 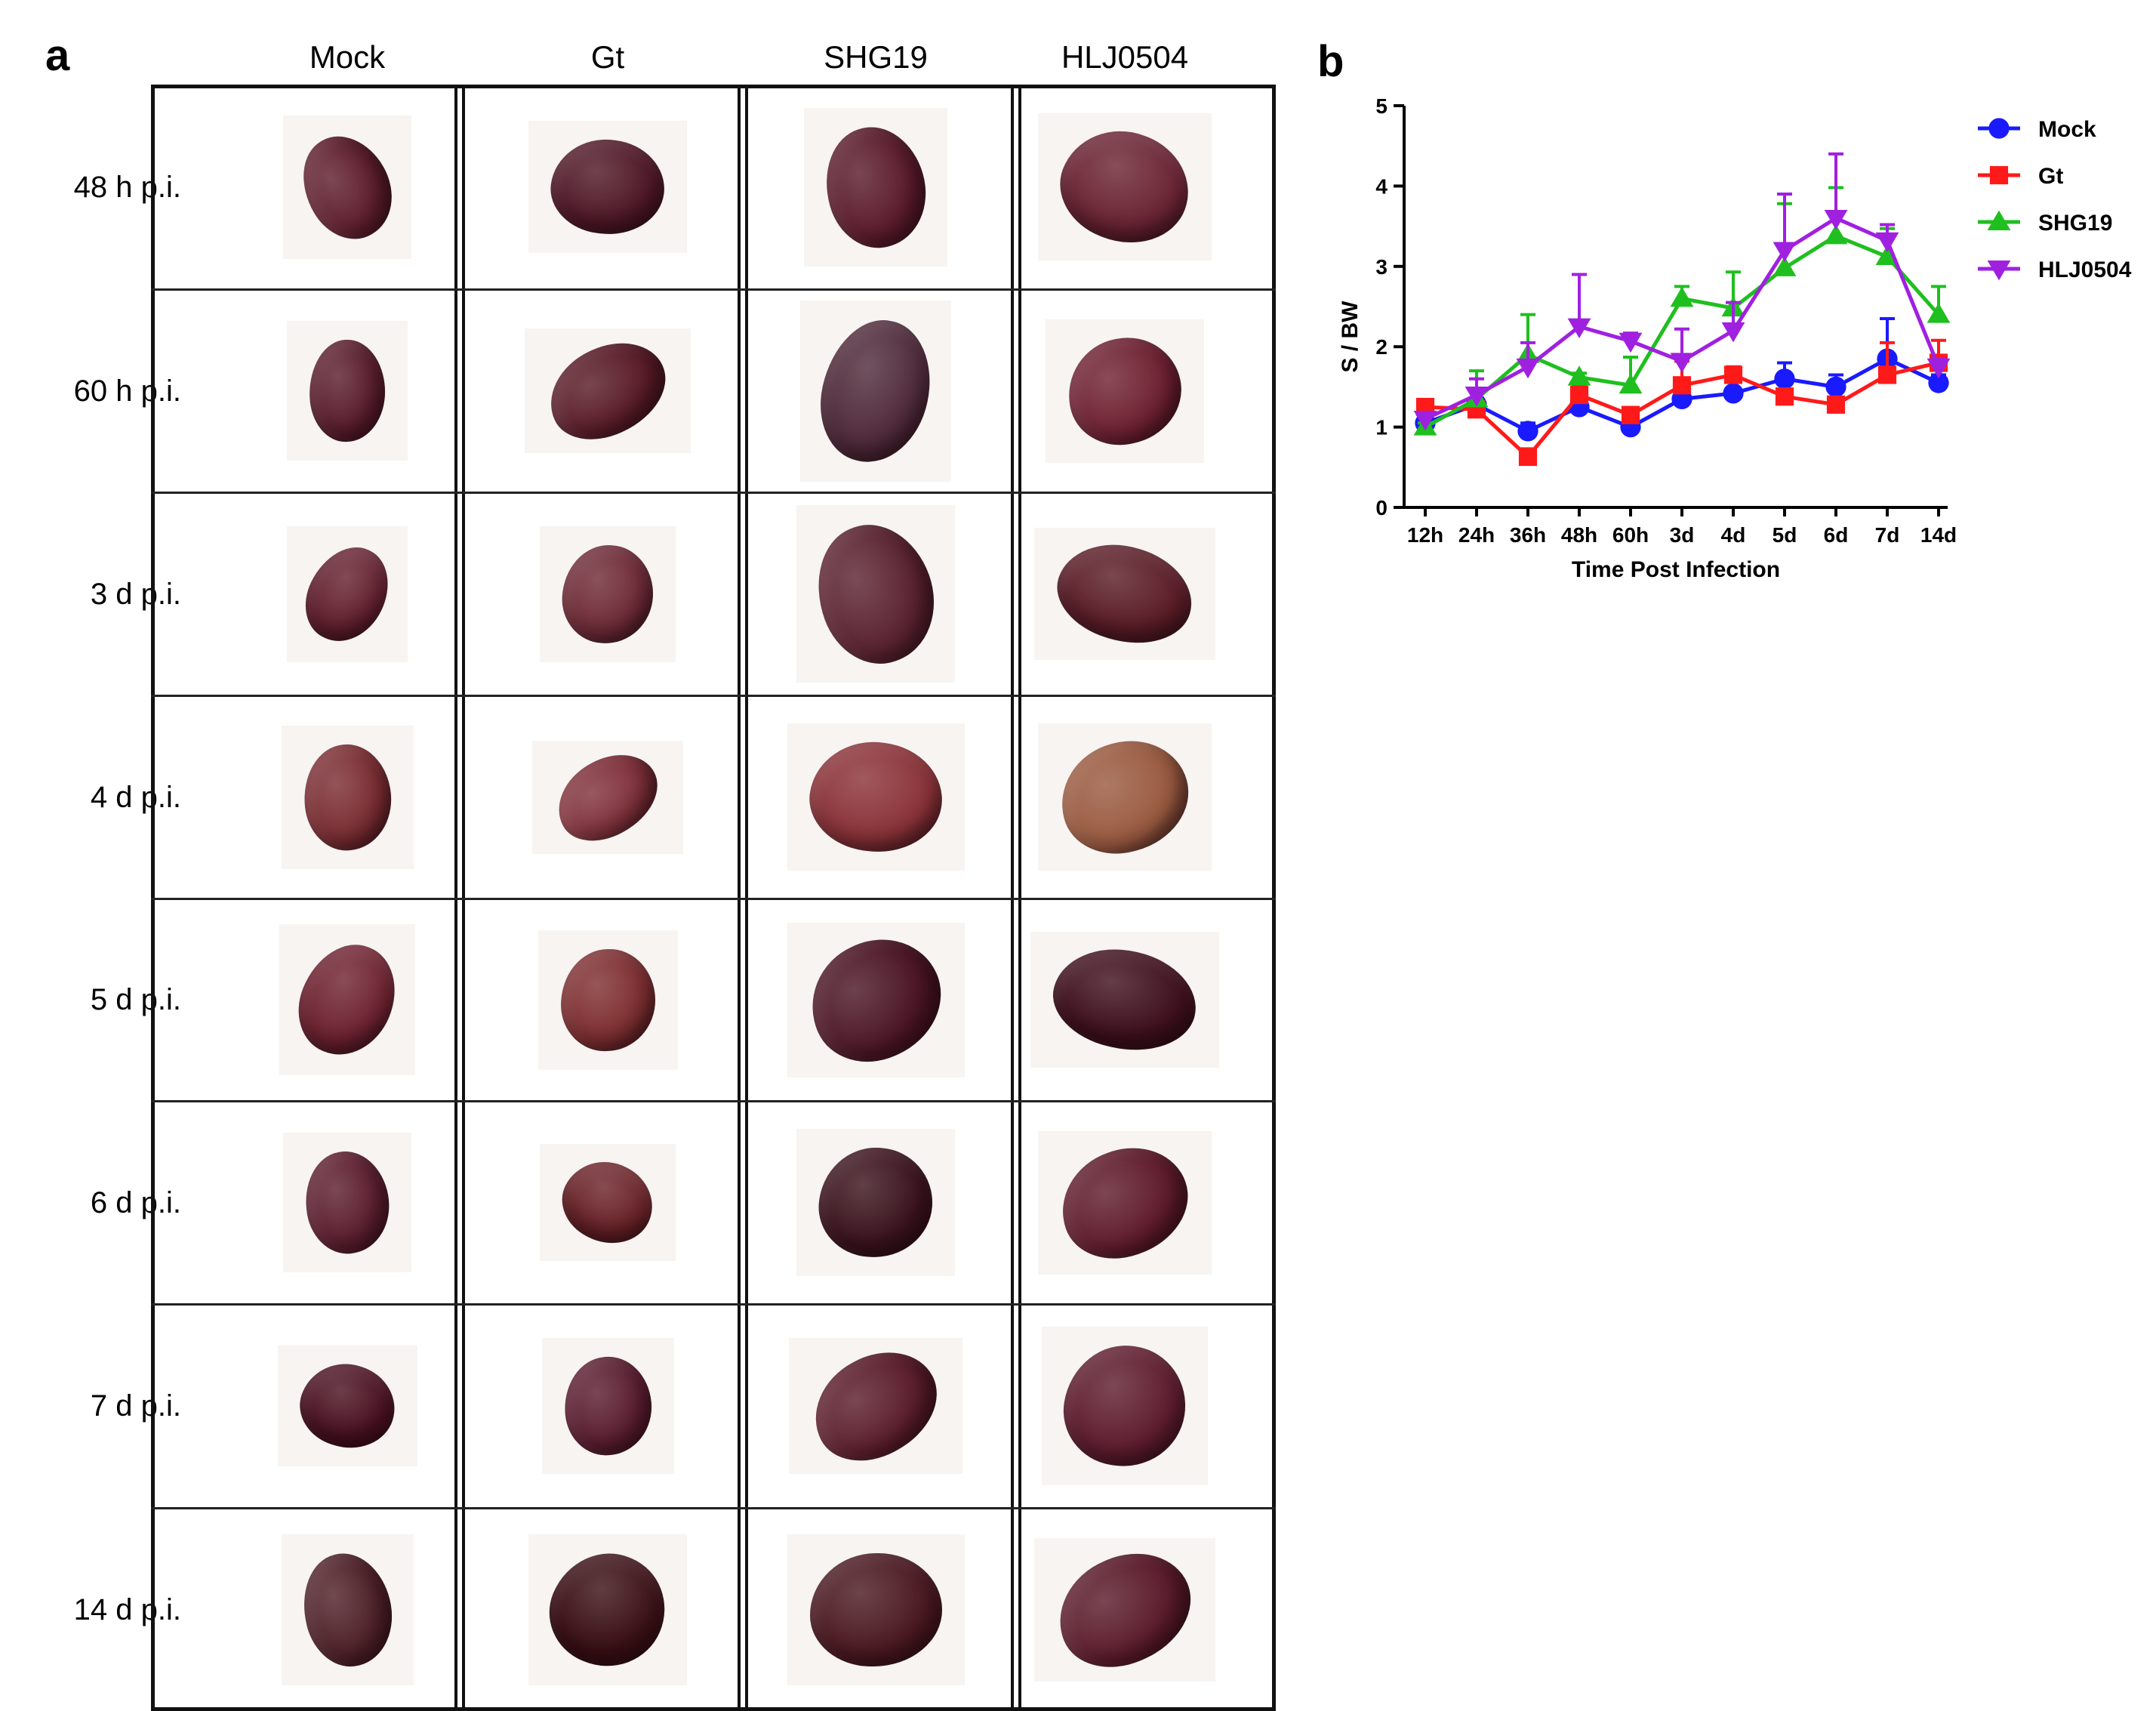 I want to click on row-label: 48 h p.i., so click(x=127, y=187).